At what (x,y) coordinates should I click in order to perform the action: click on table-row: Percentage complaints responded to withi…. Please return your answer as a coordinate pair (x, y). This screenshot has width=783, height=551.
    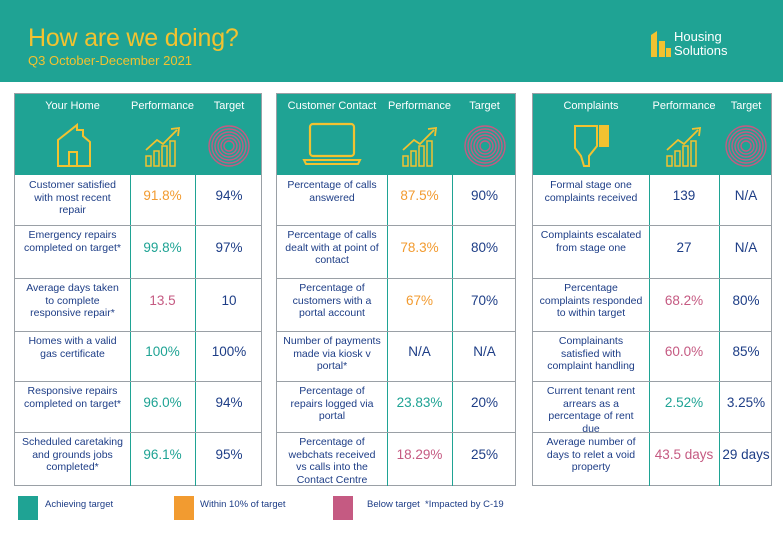
    Looking at the image, I should click on (652, 304).